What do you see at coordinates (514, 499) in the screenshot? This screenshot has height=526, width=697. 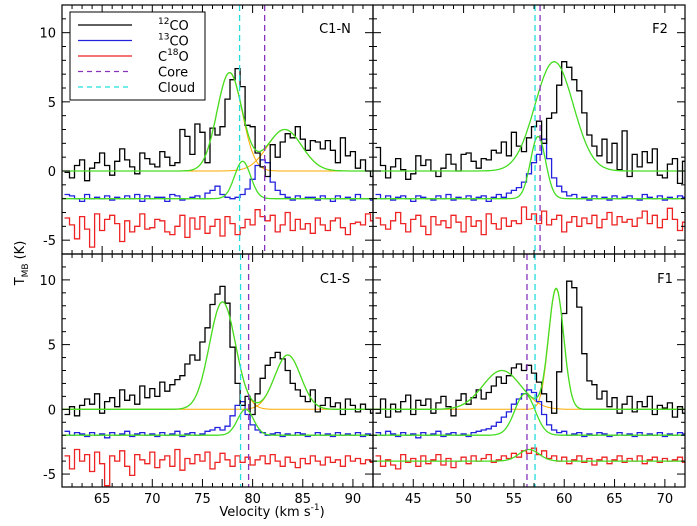 I see `x-tick-label: 55` at bounding box center [514, 499].